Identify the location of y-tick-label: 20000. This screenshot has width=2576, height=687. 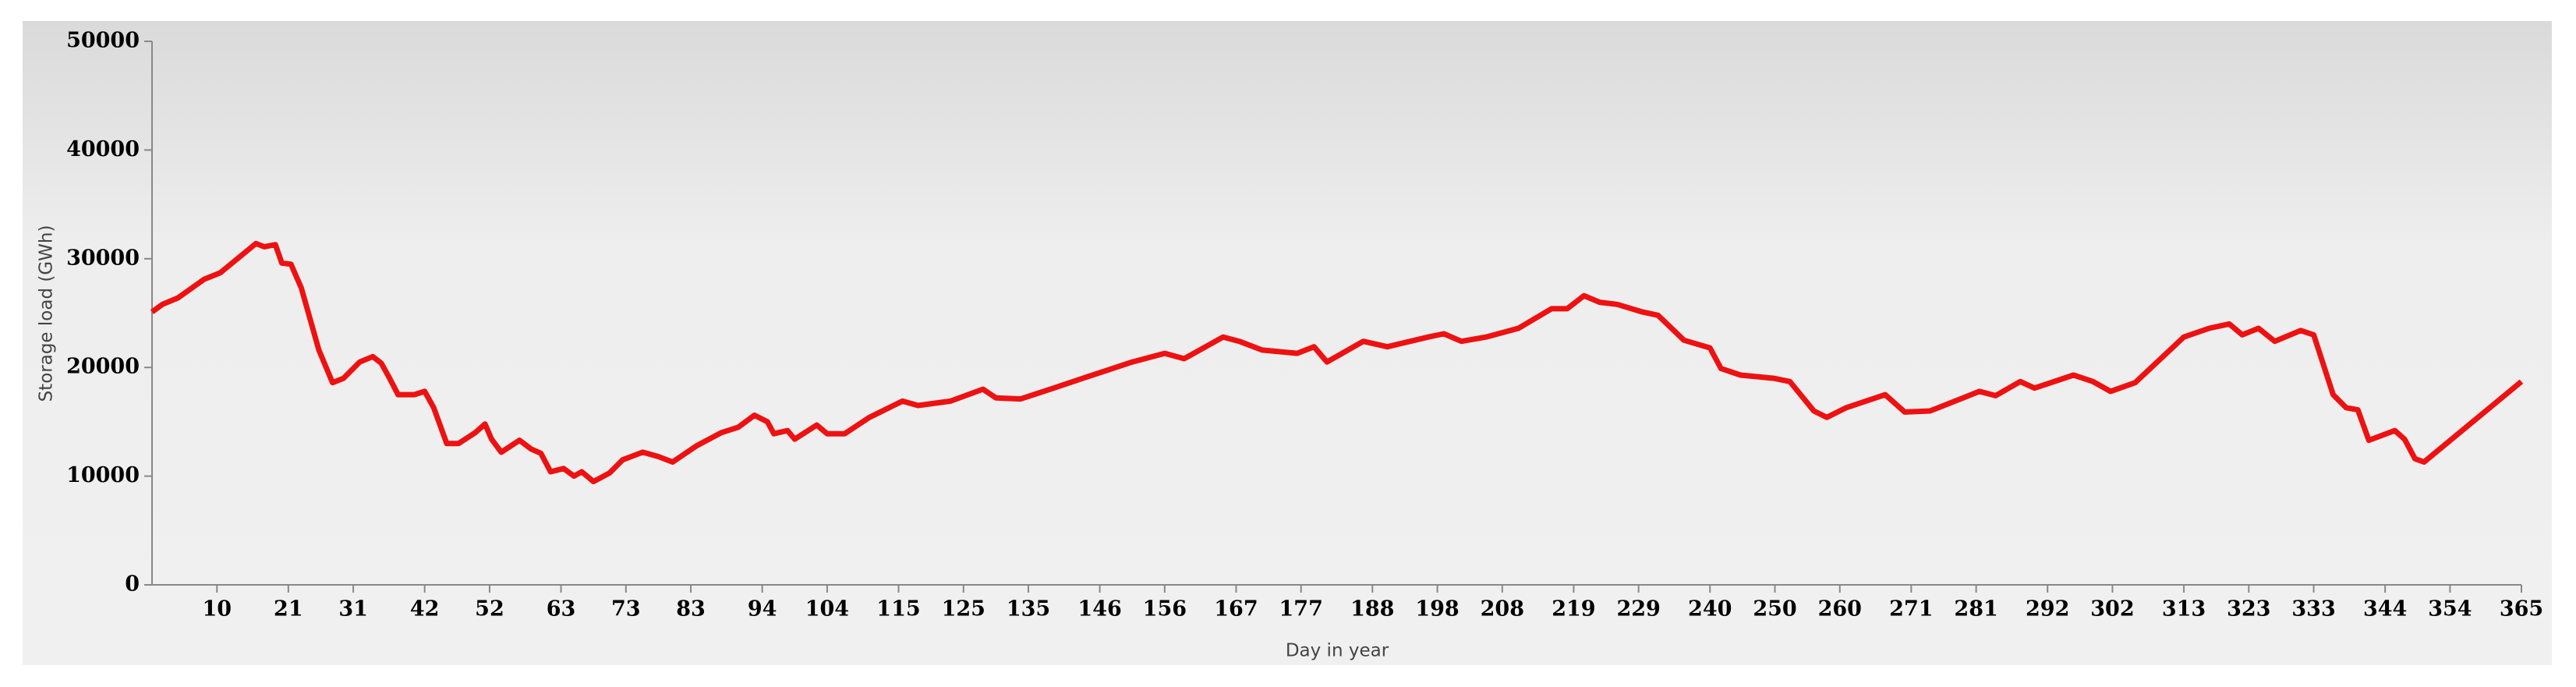
(103, 367).